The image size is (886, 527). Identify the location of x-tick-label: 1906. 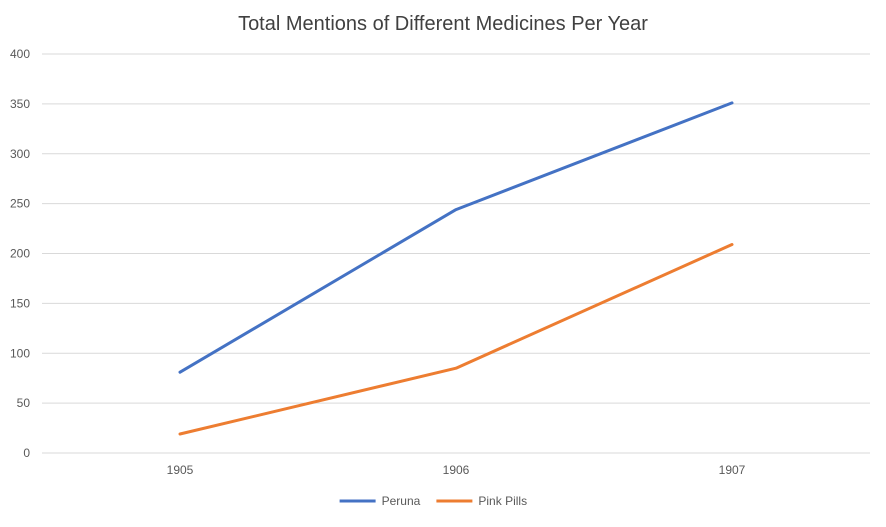
(456, 470).